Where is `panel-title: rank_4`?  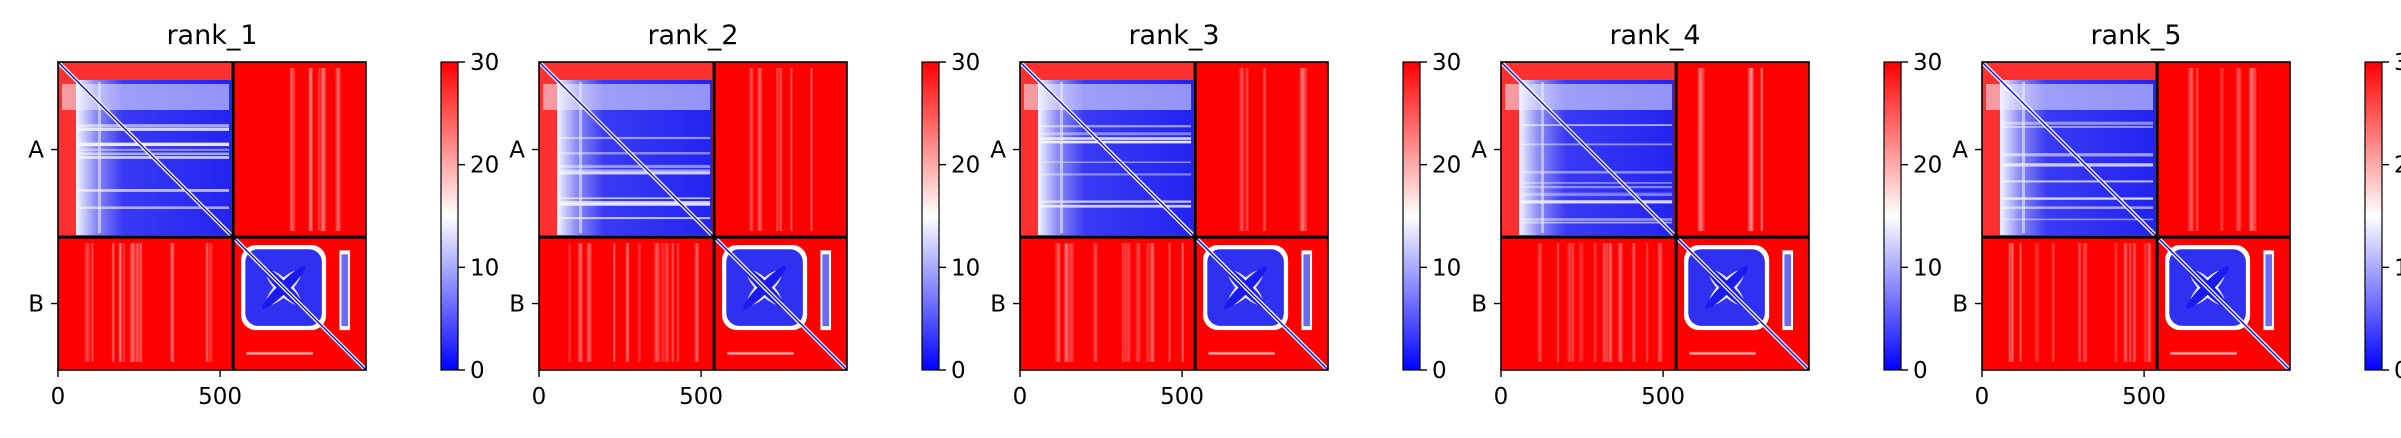 panel-title: rank_4 is located at coordinates (1654, 35).